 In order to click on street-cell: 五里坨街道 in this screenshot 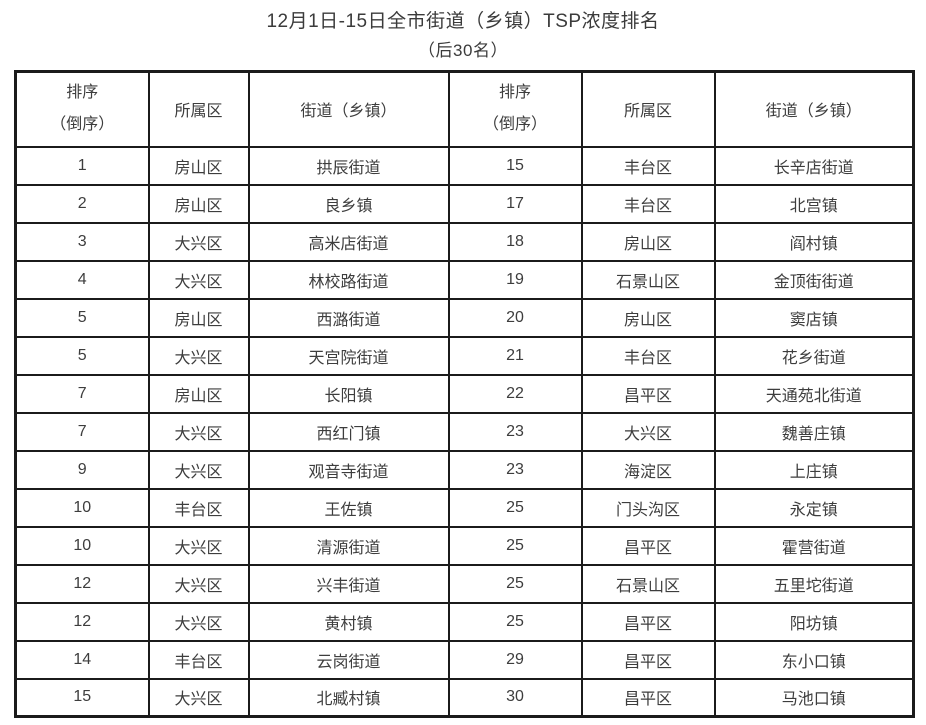, I will do `click(814, 583)`.